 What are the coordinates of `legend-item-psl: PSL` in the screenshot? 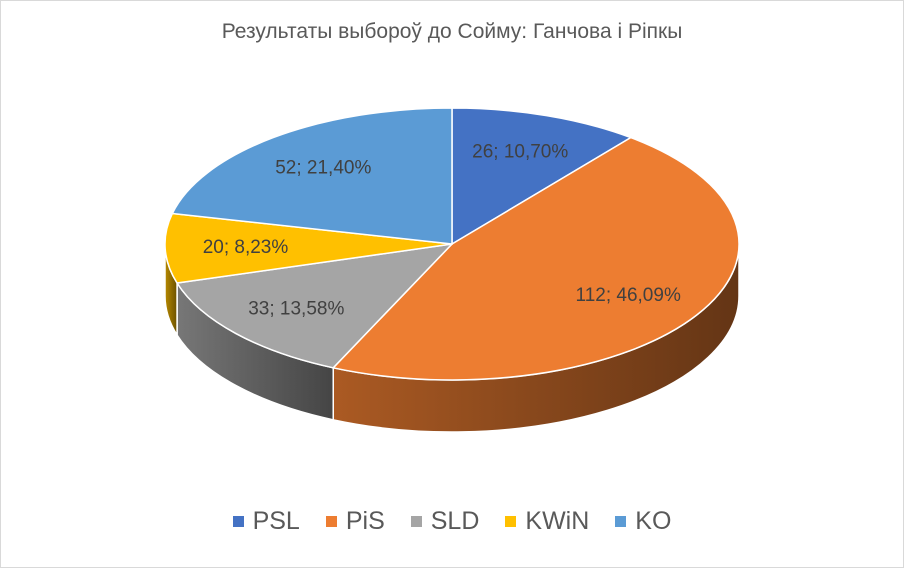 It's located at (266, 521).